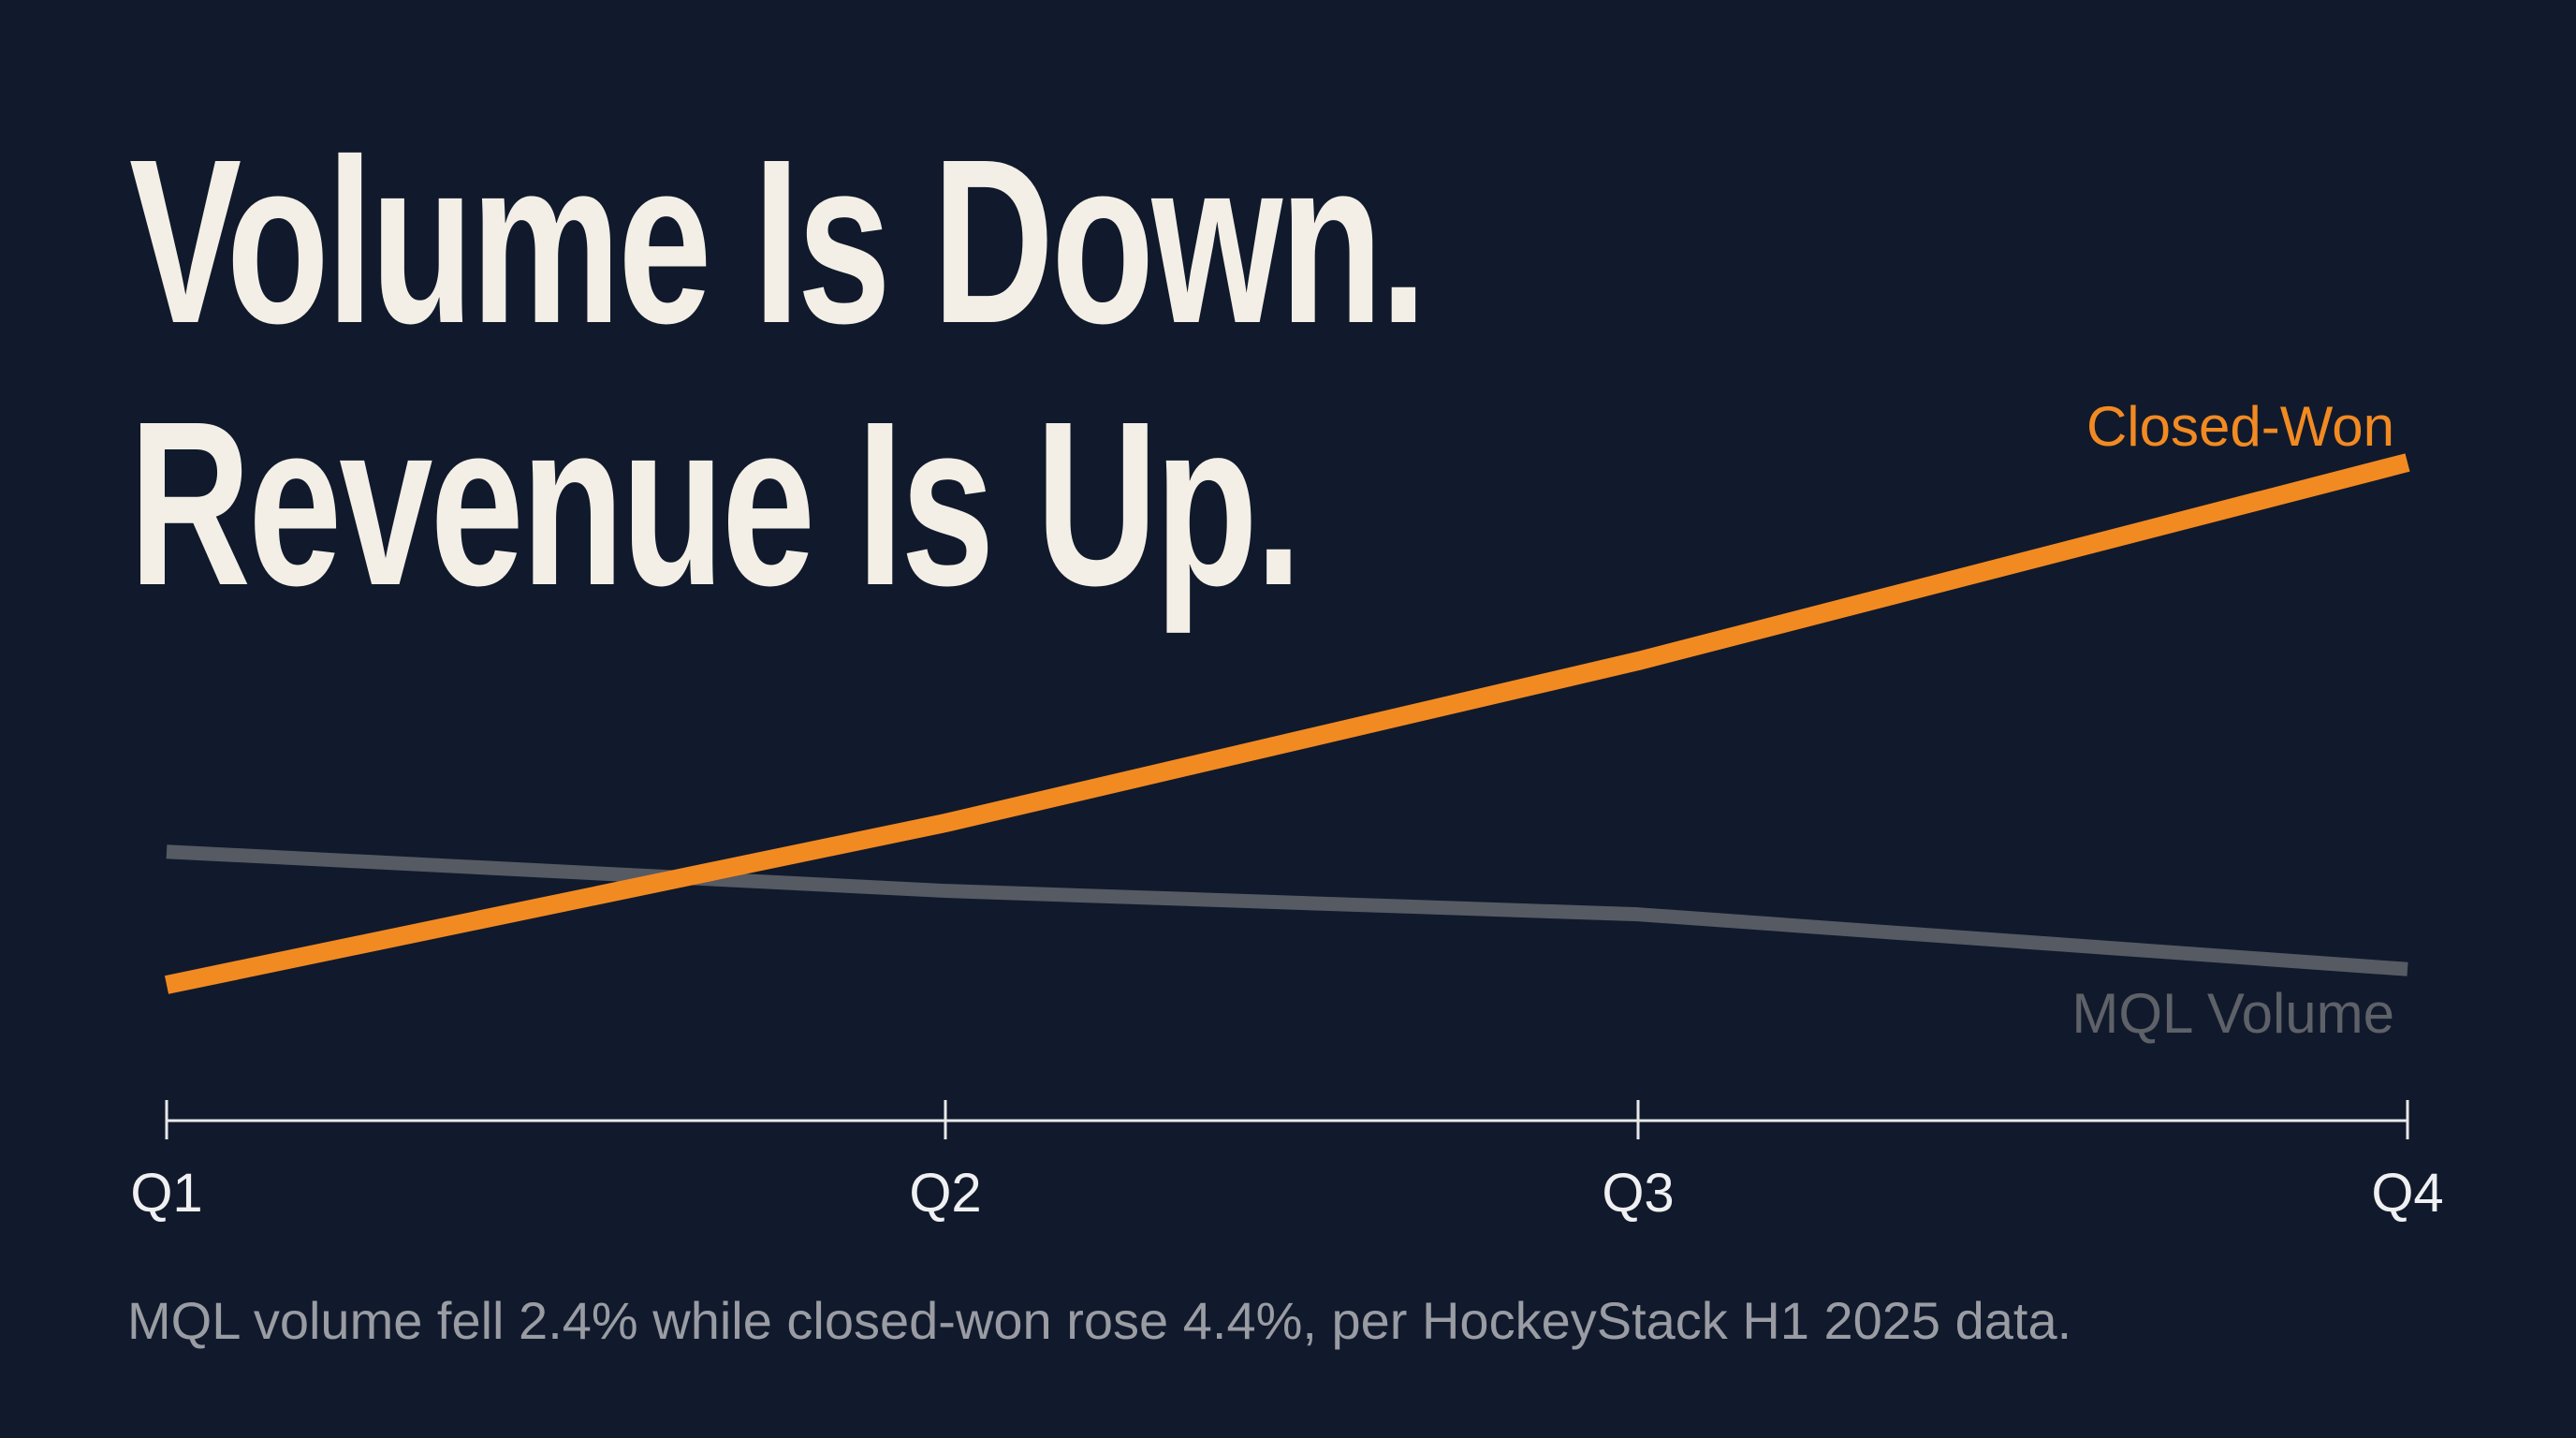  What do you see at coordinates (778, 241) in the screenshot?
I see `headline-line-1: Volume Is Down.` at bounding box center [778, 241].